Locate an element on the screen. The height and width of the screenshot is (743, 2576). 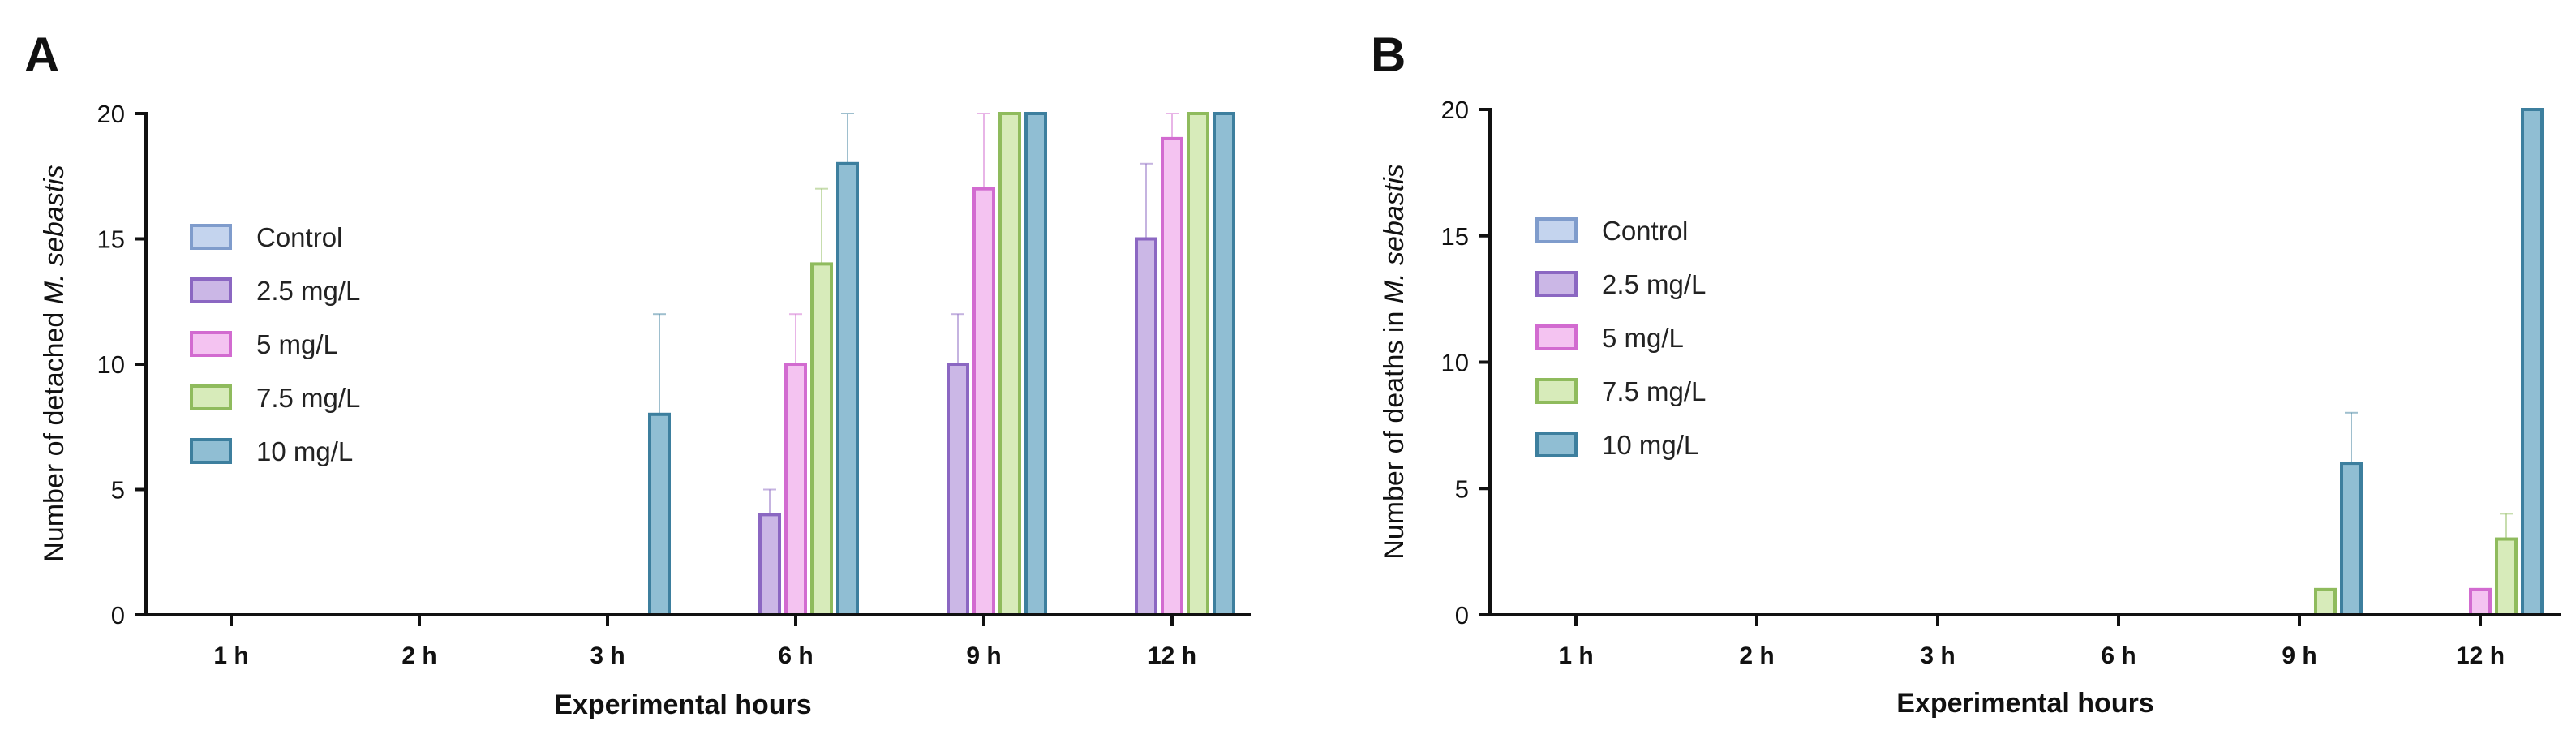
panel-b-x-axis-title: Experimental hours is located at coordinates (2024, 703).